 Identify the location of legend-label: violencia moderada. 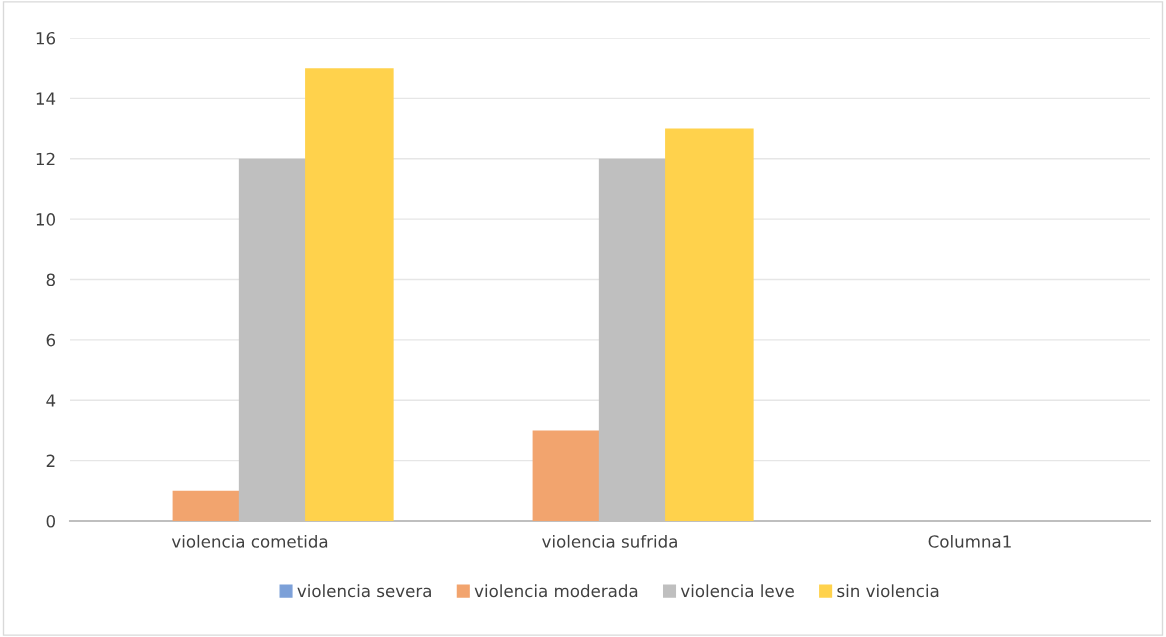
(556, 591).